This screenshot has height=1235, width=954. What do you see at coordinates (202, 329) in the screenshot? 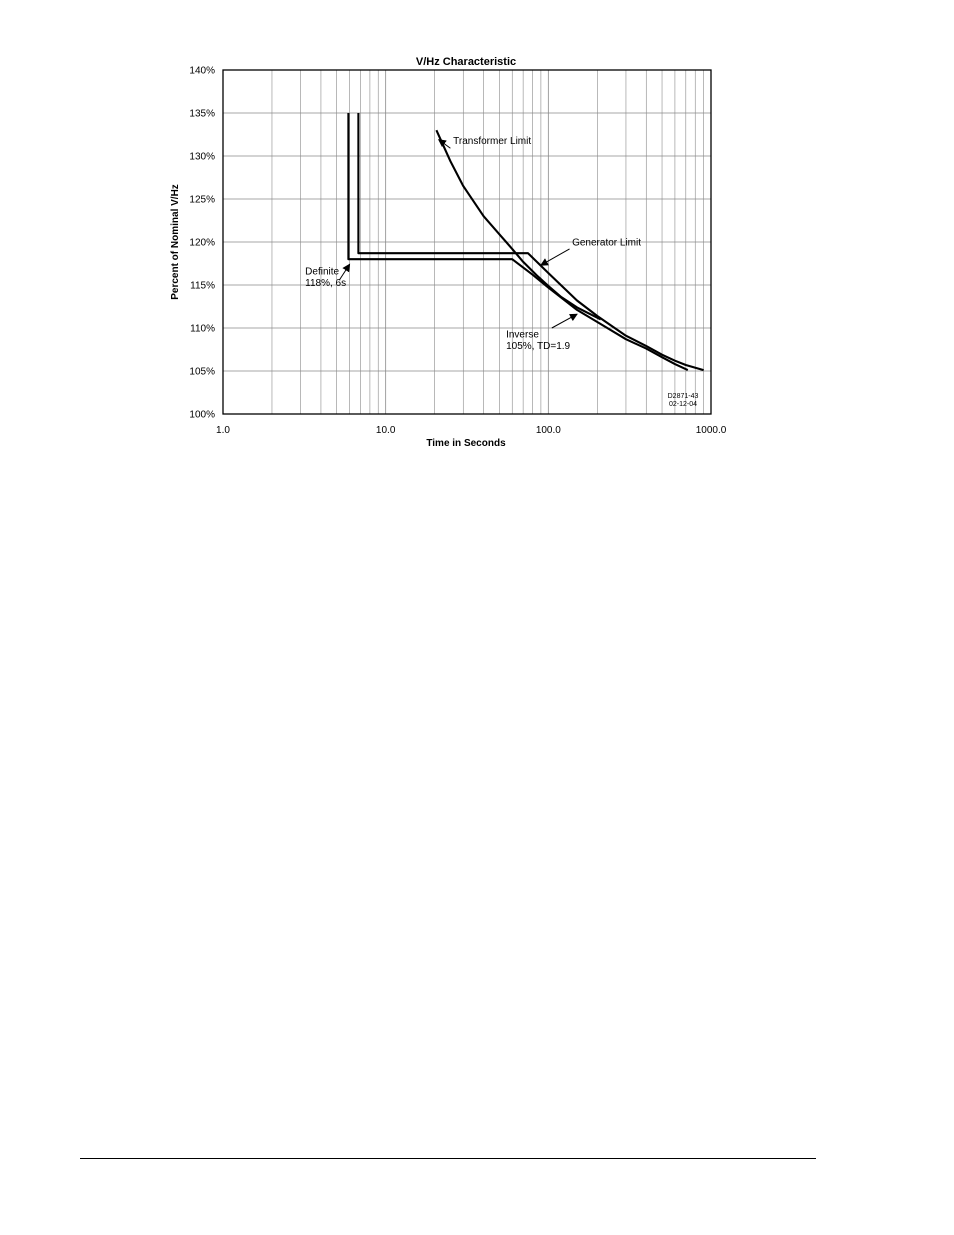
I see `y-tick-label: 110%` at bounding box center [202, 329].